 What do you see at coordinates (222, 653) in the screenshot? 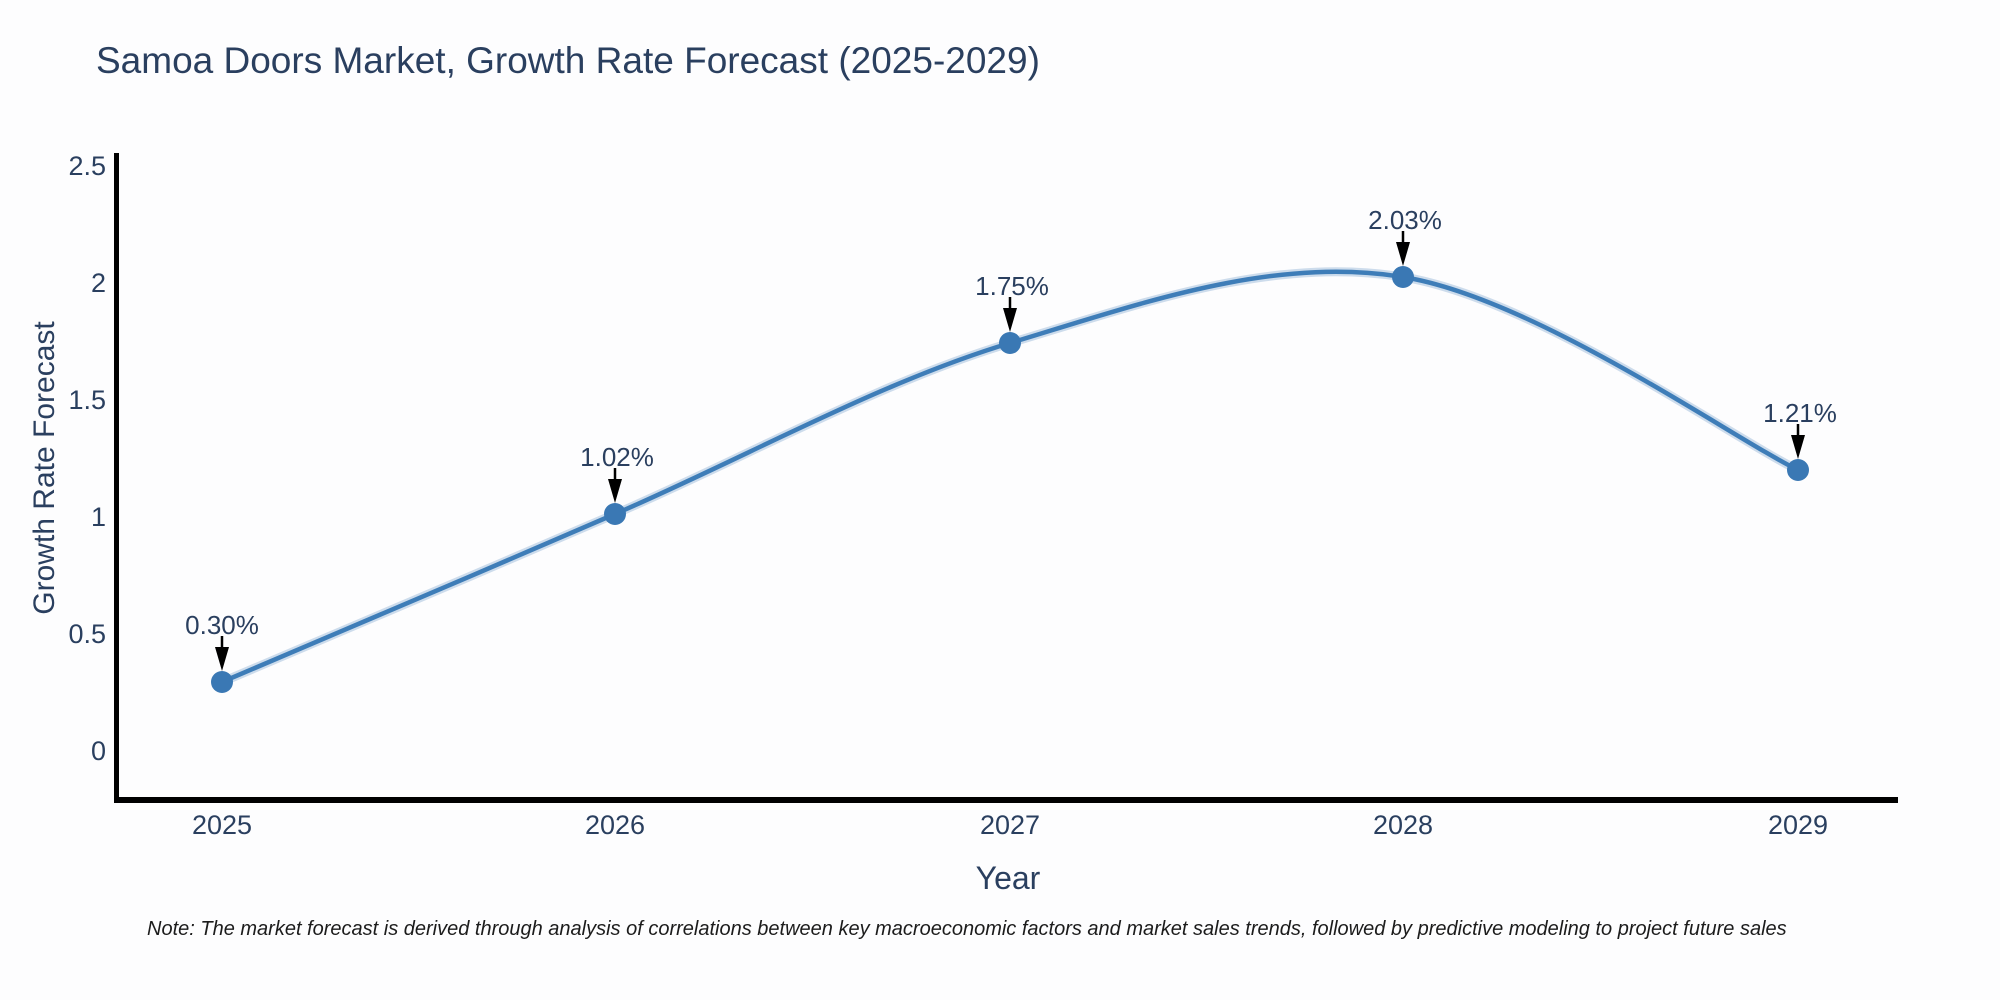
I see `annotation-arrow-2025` at bounding box center [222, 653].